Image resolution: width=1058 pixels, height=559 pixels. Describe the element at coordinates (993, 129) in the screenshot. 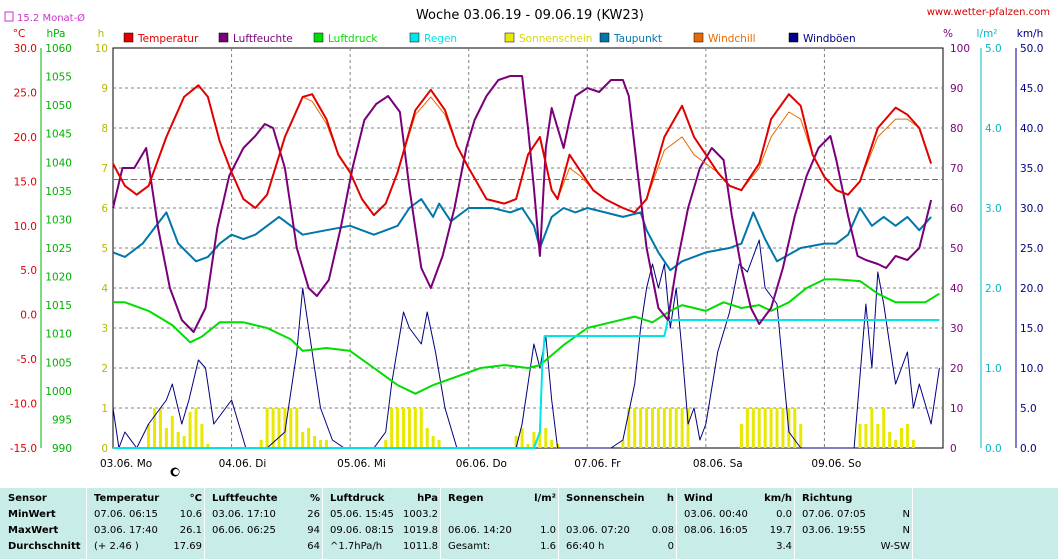

I see `rain-tick-label: 4.0` at that location.